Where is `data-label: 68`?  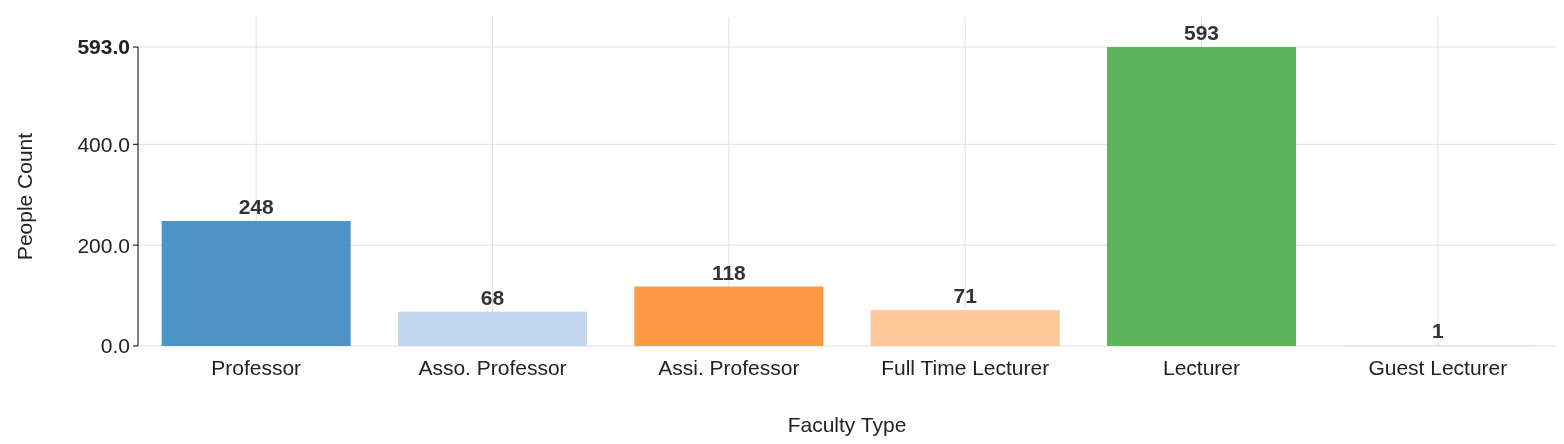 data-label: 68 is located at coordinates (492, 297).